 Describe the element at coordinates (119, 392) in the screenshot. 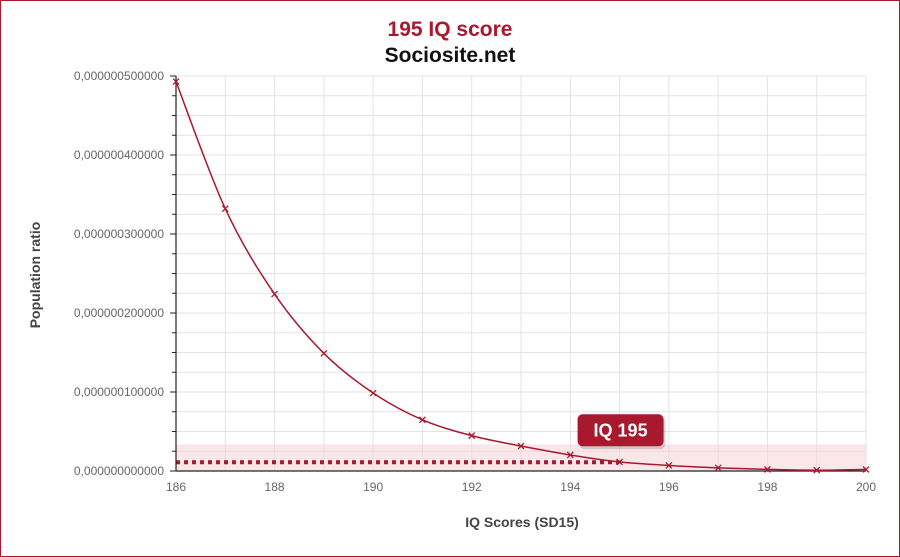

I see `y-tick-label: 0,000000100000` at that location.